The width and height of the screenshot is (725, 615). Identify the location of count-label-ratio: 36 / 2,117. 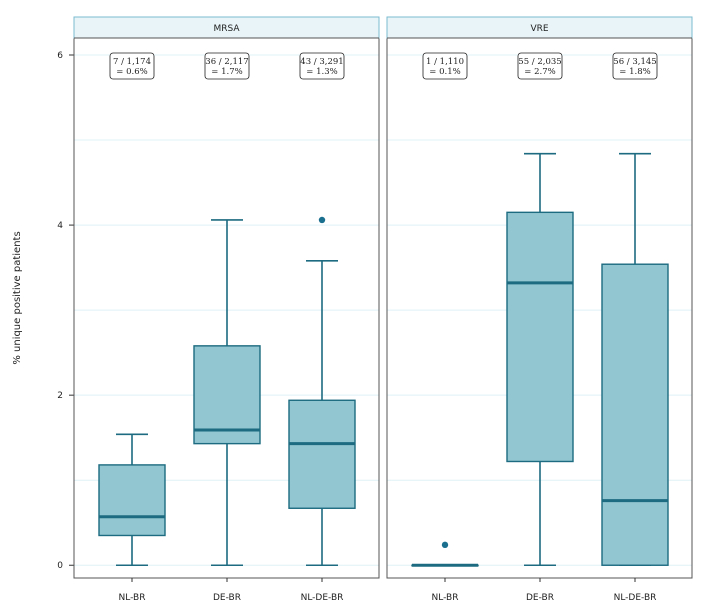
(226, 62).